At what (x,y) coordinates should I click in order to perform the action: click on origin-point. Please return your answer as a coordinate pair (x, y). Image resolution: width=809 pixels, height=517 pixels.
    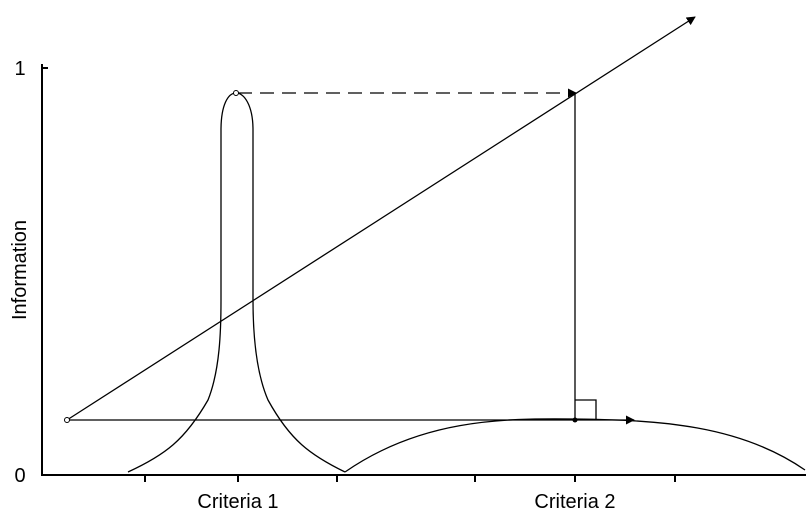
    Looking at the image, I should click on (67, 420).